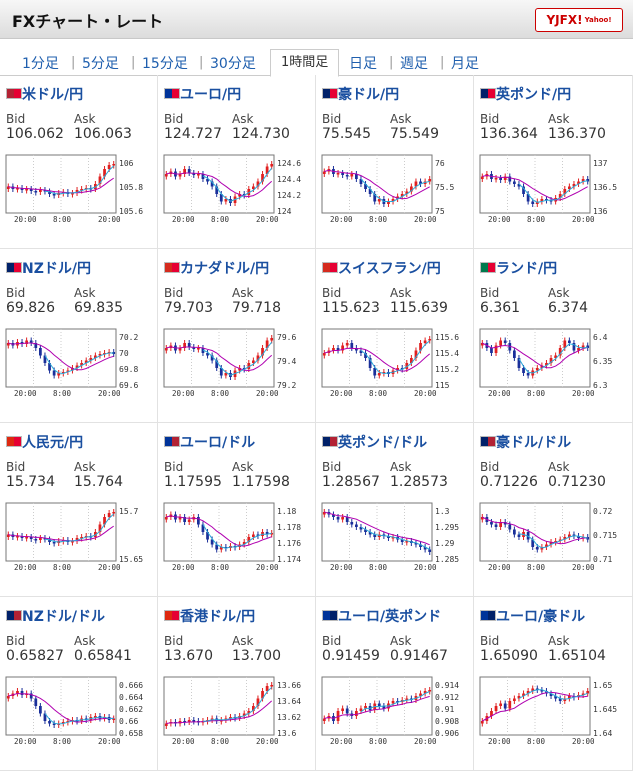  Describe the element at coordinates (465, 64) in the screenshot. I see `tab-7: 月足` at that location.